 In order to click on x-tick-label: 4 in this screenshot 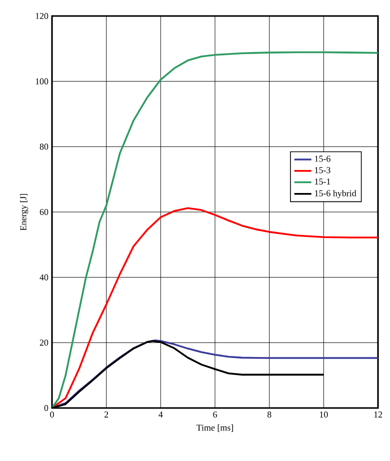, I will do `click(160, 415)`.